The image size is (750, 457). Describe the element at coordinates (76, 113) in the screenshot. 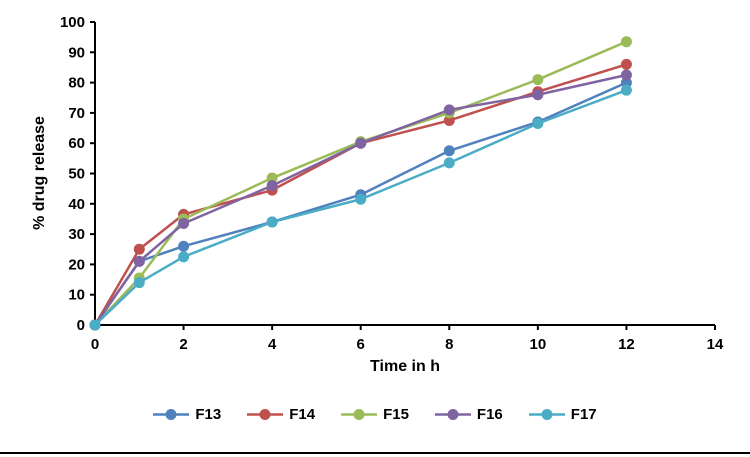

I see `y-tick-label: 70` at that location.